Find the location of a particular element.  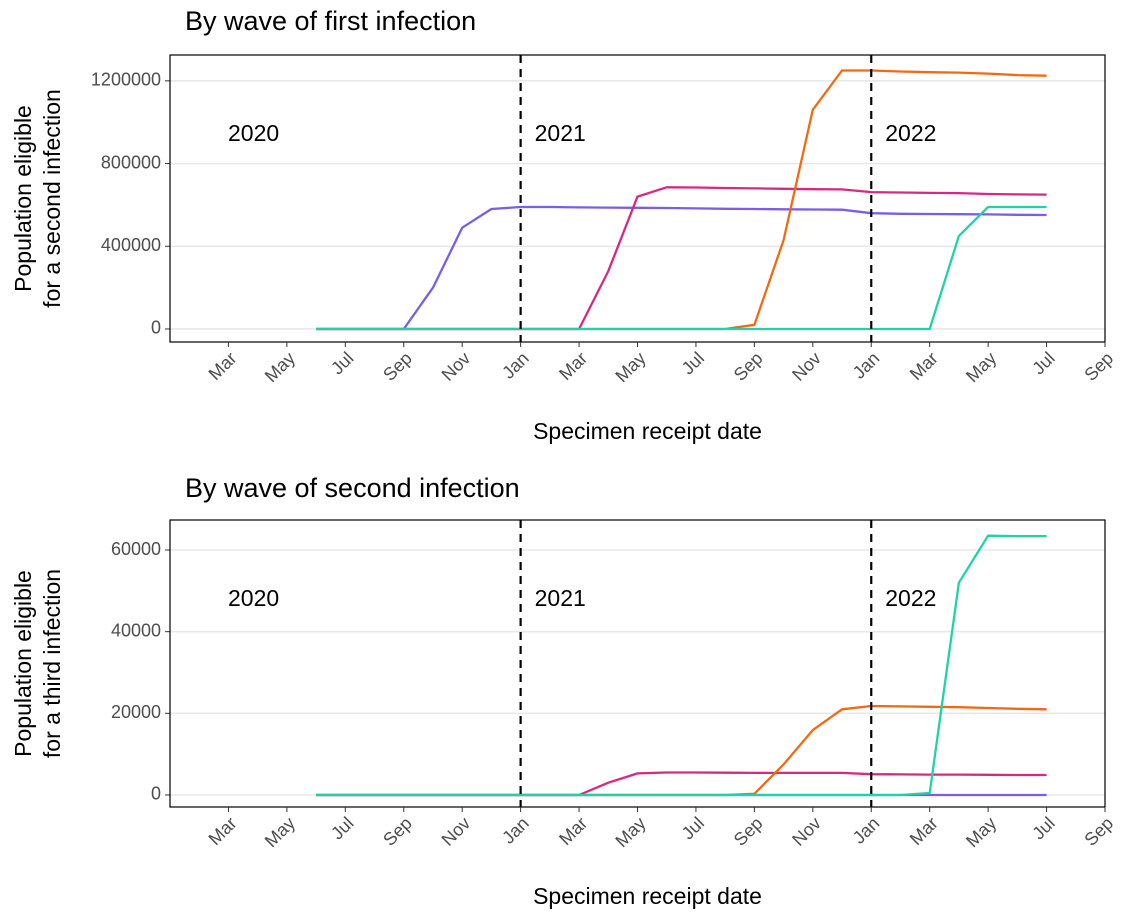

y-axis-label: for a third infection is located at coordinates (52, 663).